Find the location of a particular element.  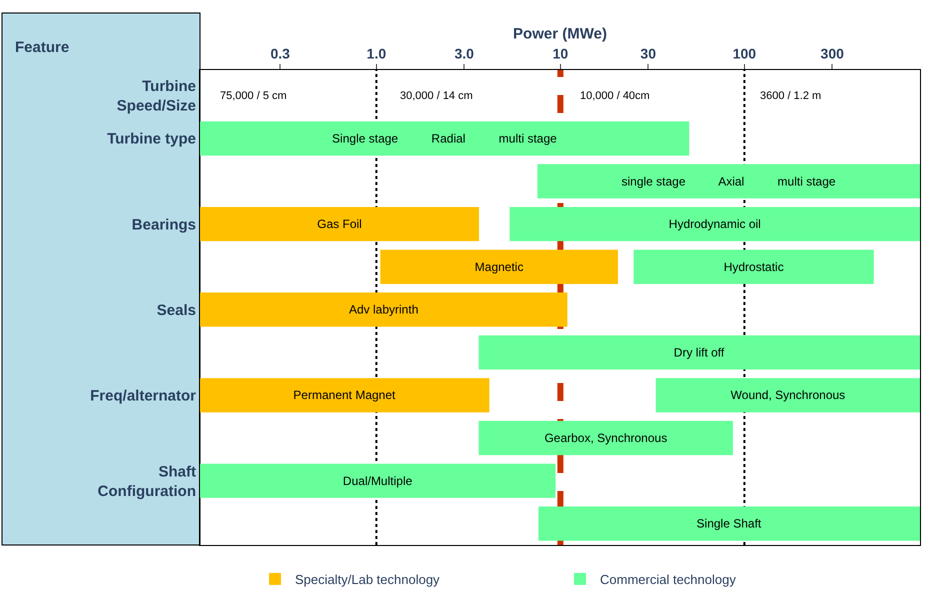

x-tick-label: 3.0 is located at coordinates (464, 53).